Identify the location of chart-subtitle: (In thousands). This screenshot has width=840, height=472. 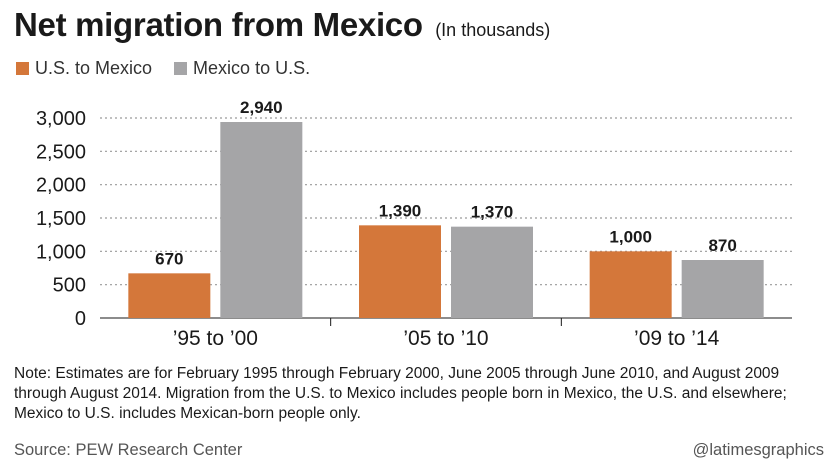
(493, 30).